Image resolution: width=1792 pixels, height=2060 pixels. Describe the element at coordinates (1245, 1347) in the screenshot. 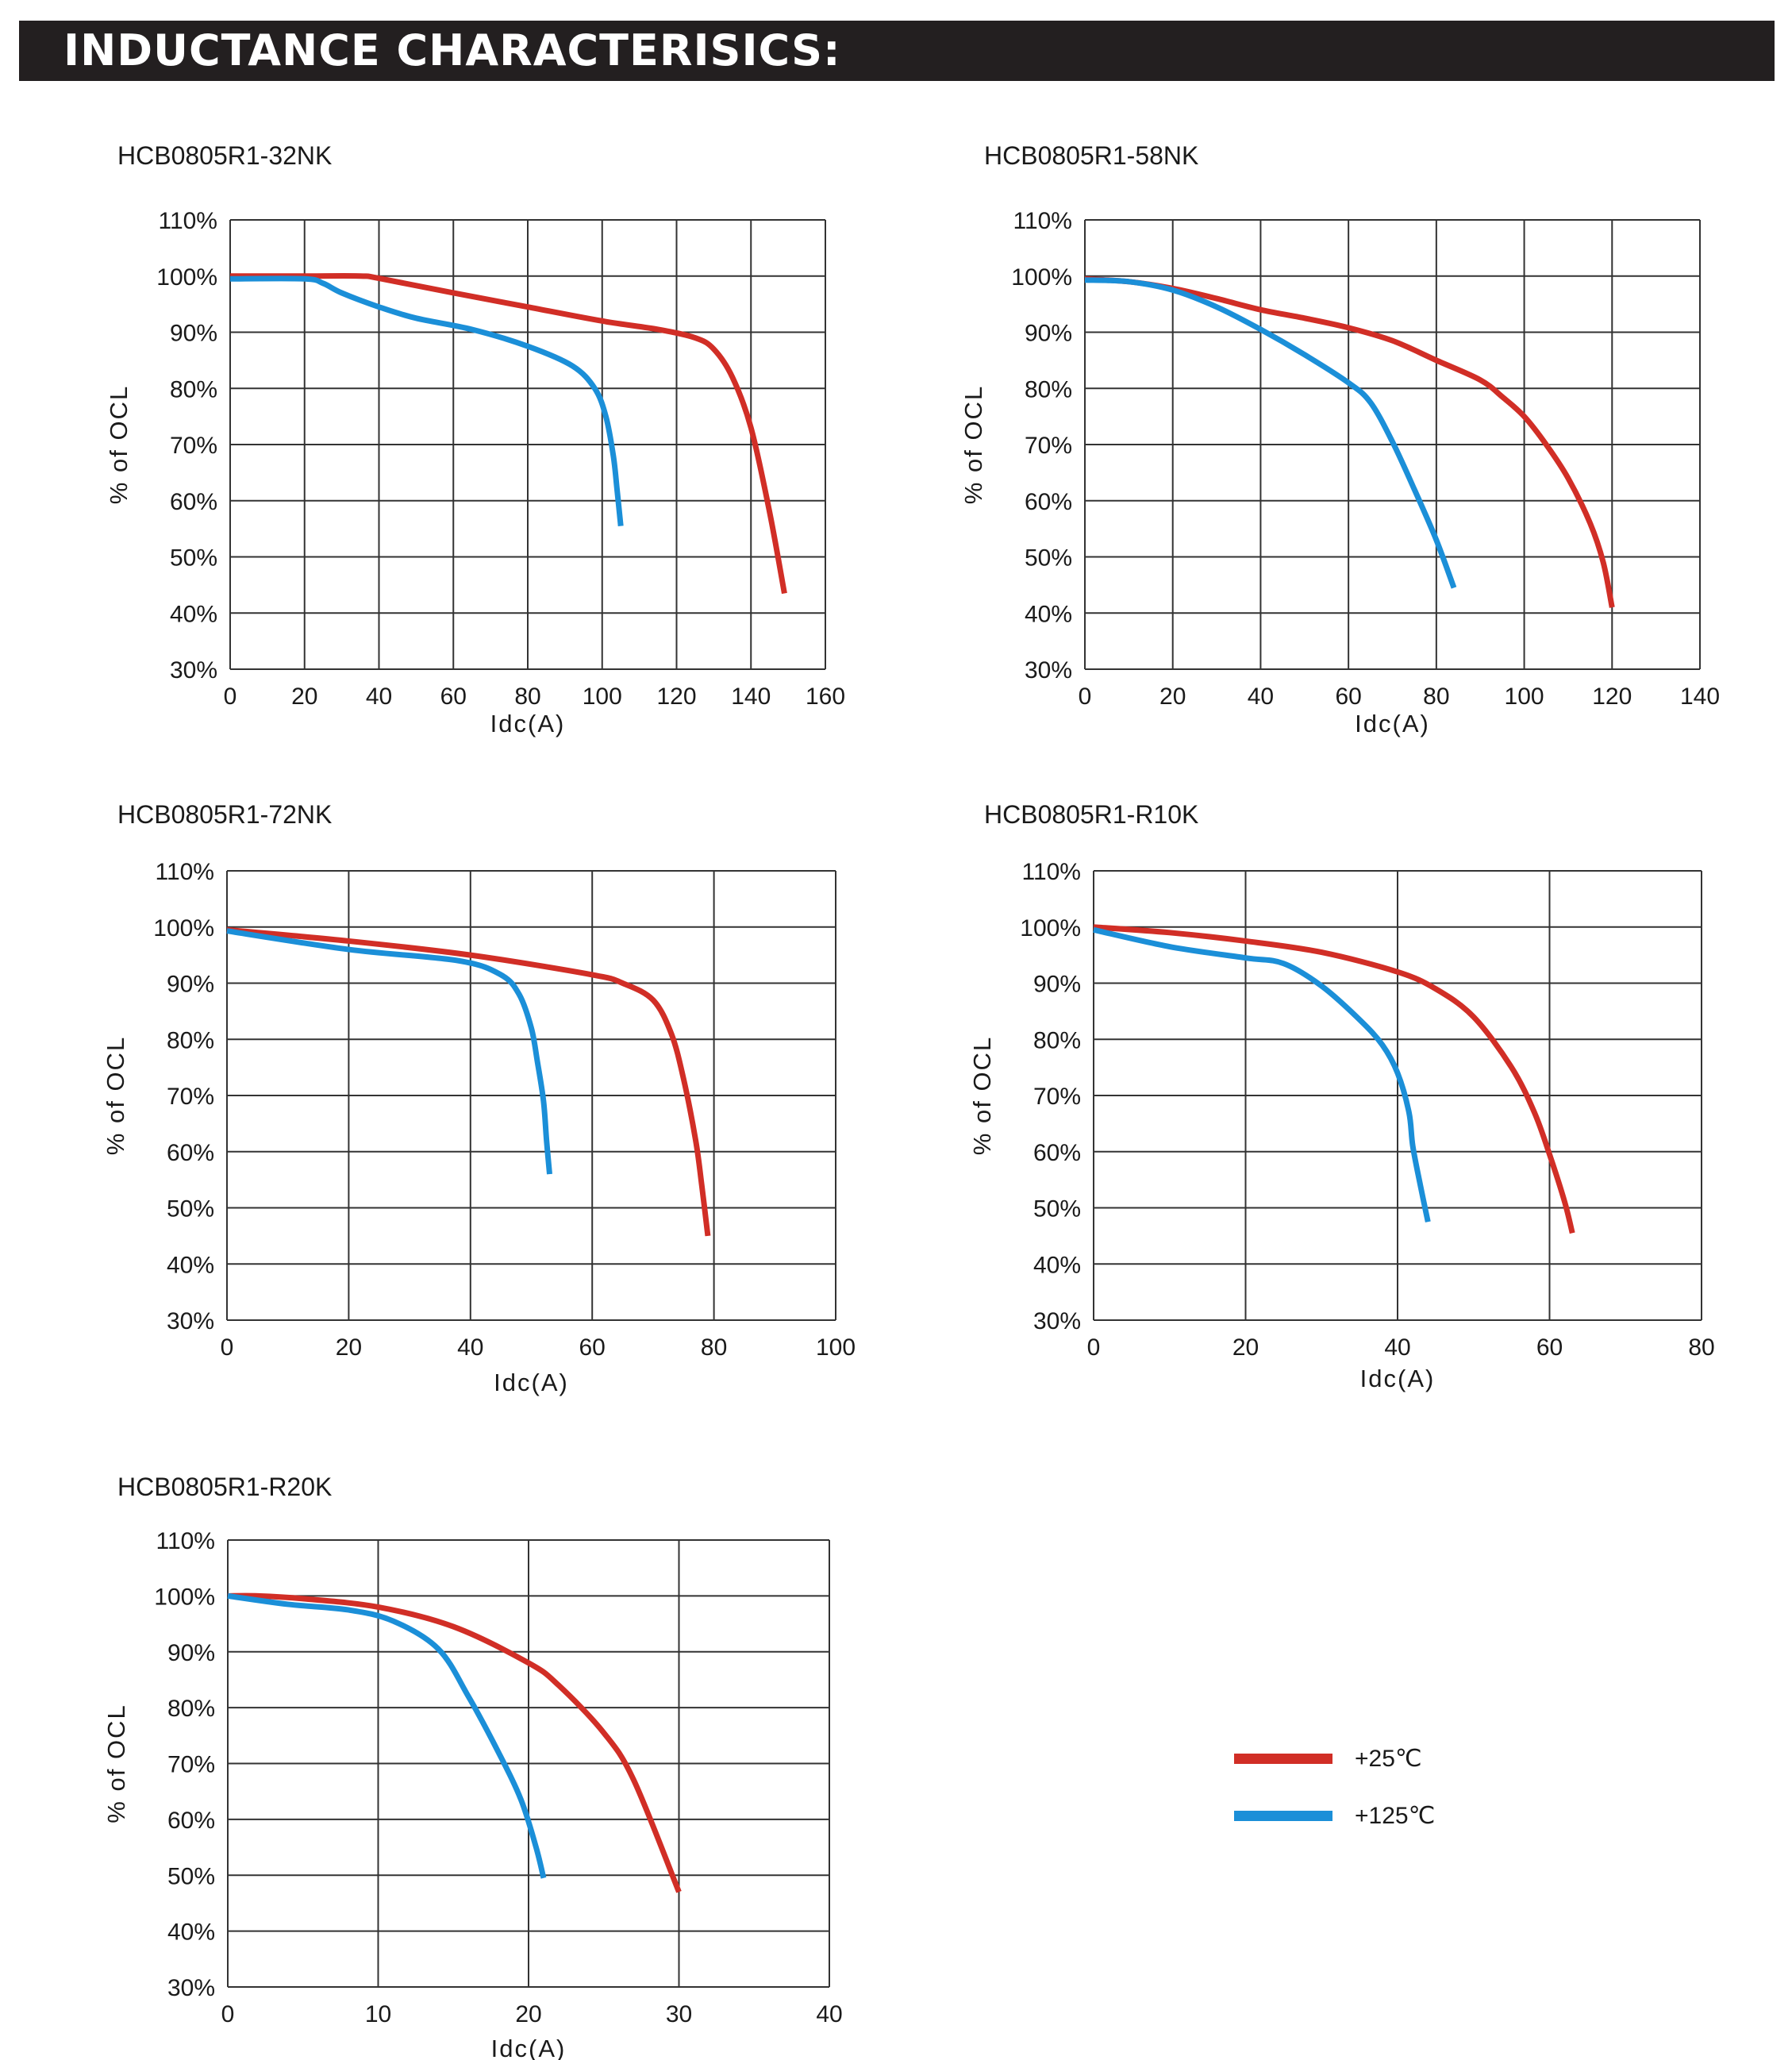

I see `x-tick-label: 20` at that location.